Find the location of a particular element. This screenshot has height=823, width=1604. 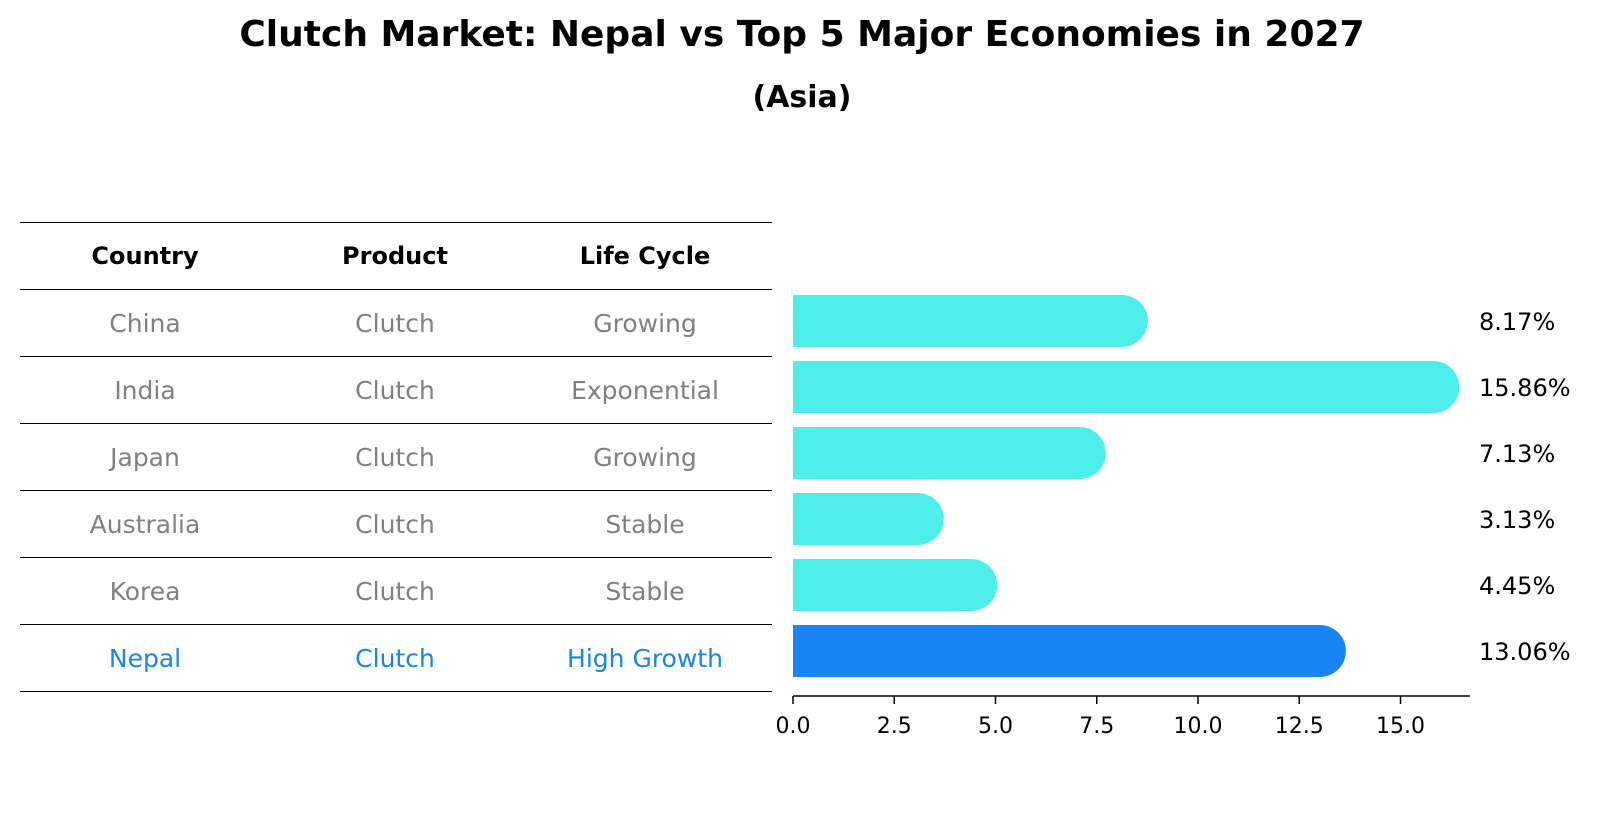

bar-india is located at coordinates (1113, 387).